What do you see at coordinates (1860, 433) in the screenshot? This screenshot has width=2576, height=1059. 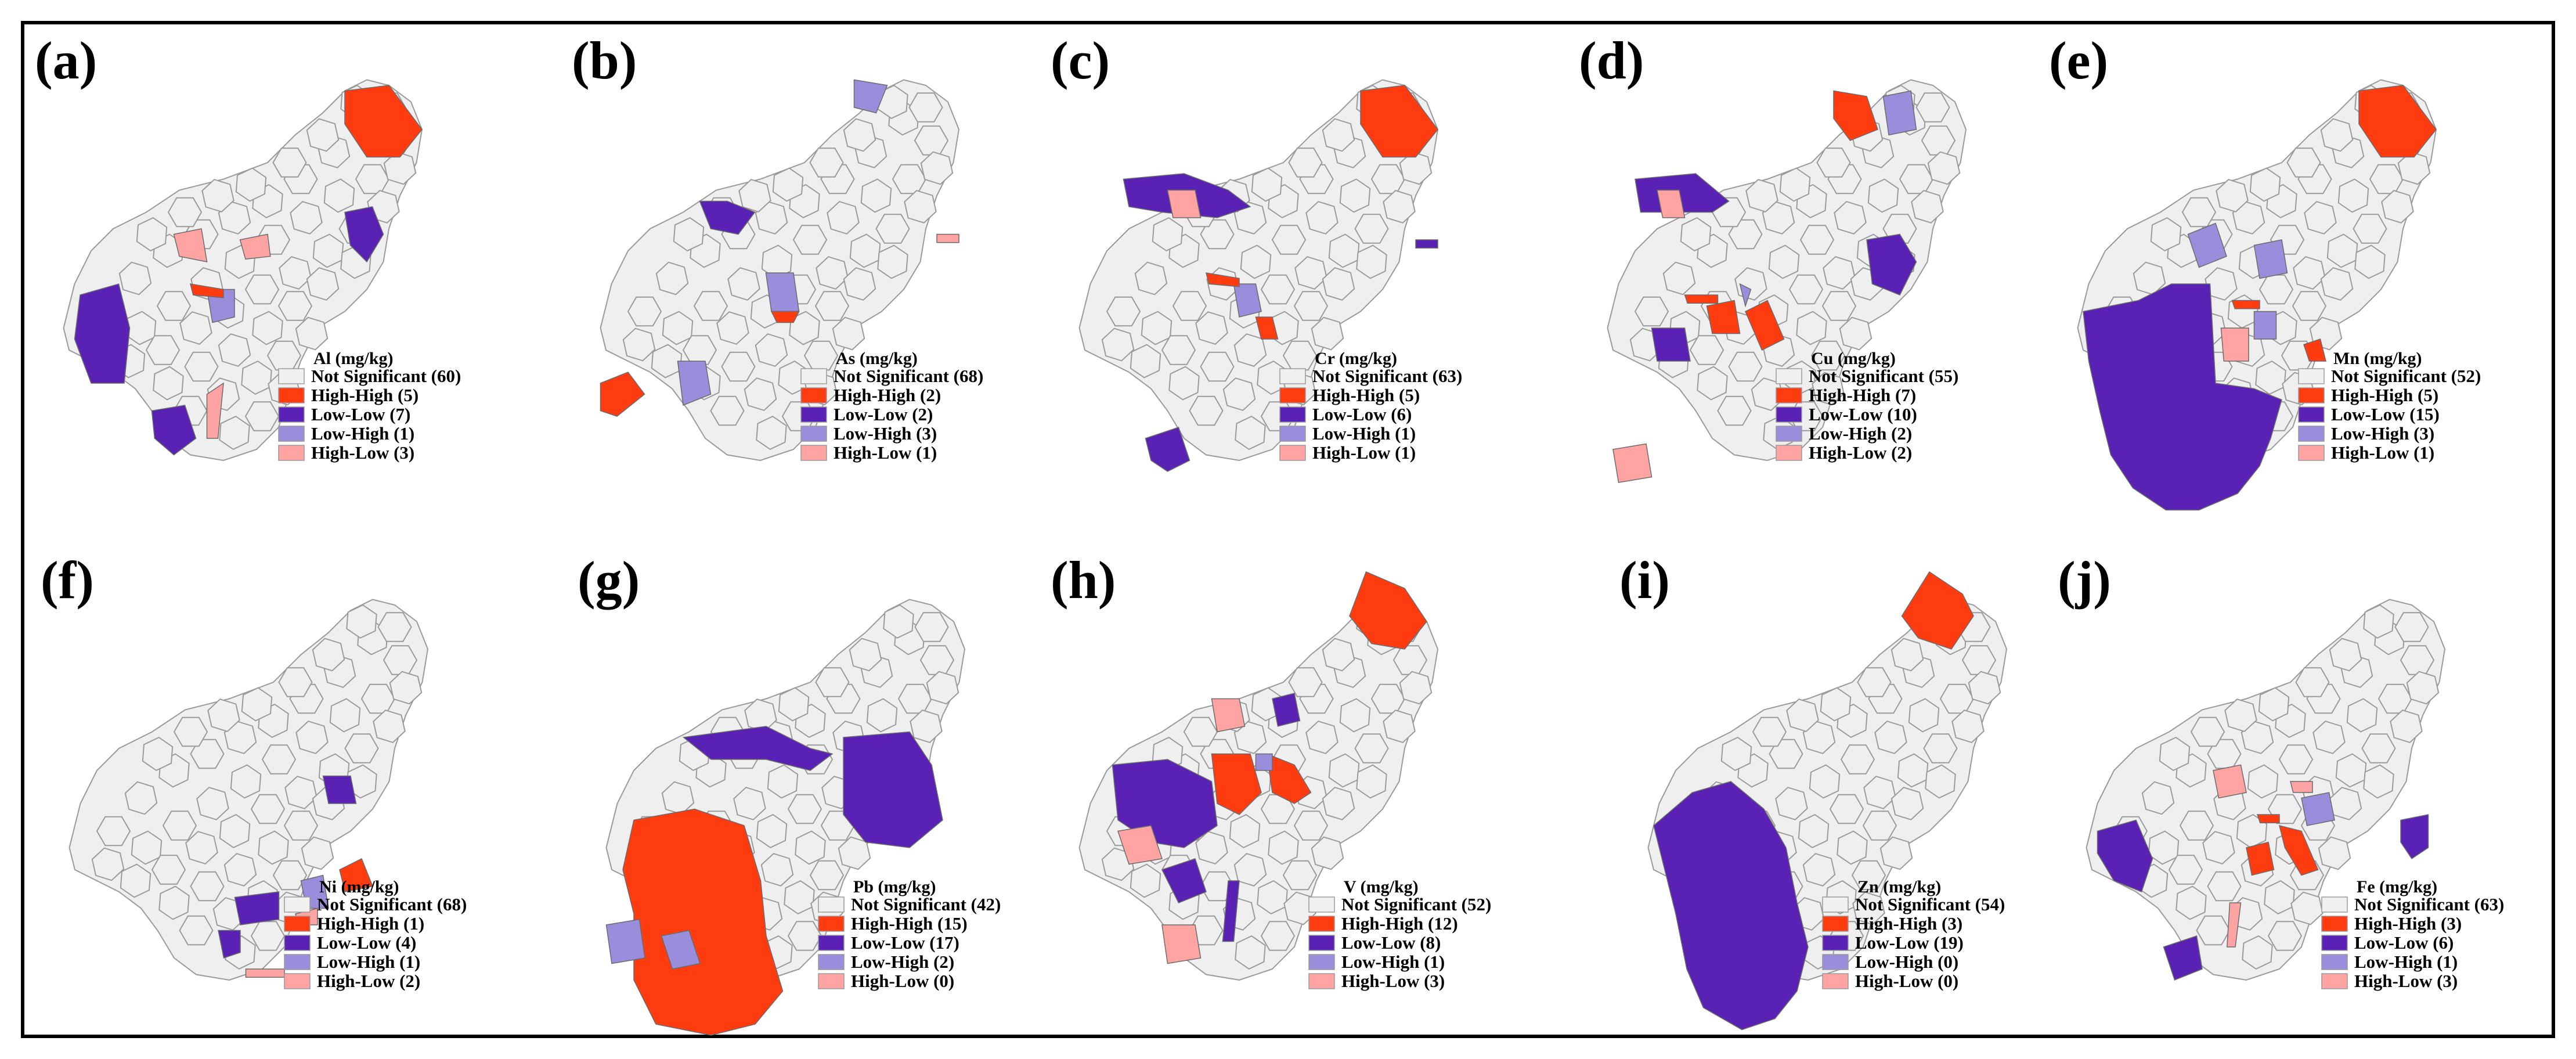 I see `legend-label-lh: Low-High (2)` at bounding box center [1860, 433].